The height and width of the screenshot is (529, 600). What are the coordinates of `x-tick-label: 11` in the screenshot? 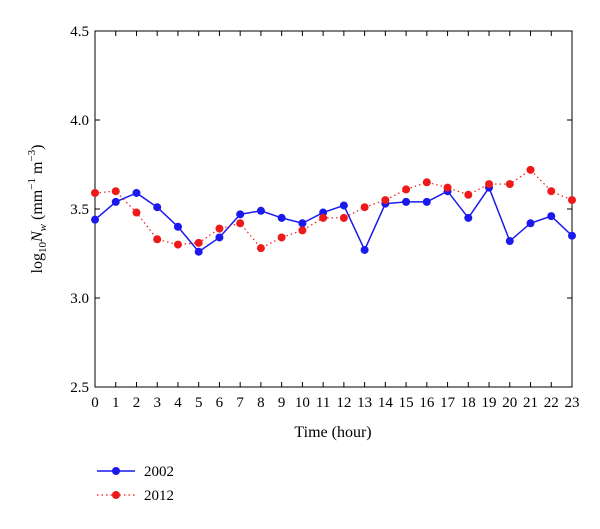 It's located at (323, 403).